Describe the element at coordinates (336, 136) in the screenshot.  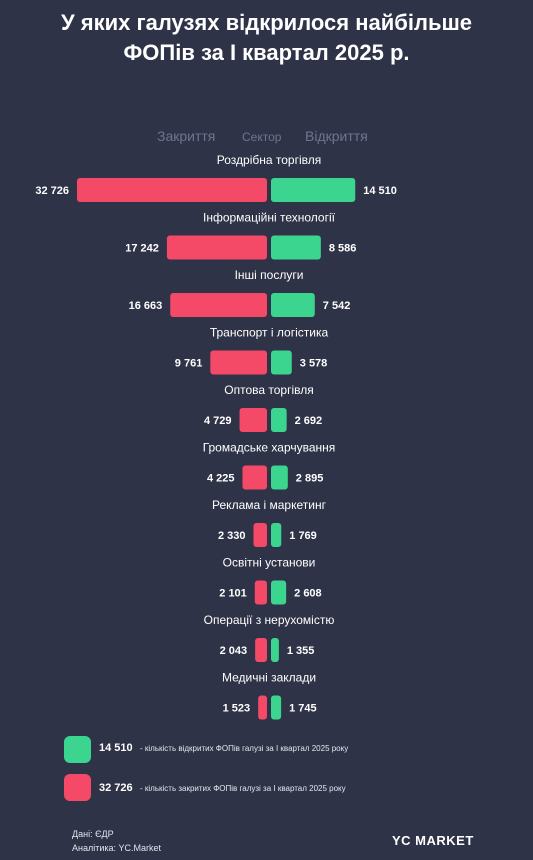
I see `column-header-opened: Відкриття` at that location.